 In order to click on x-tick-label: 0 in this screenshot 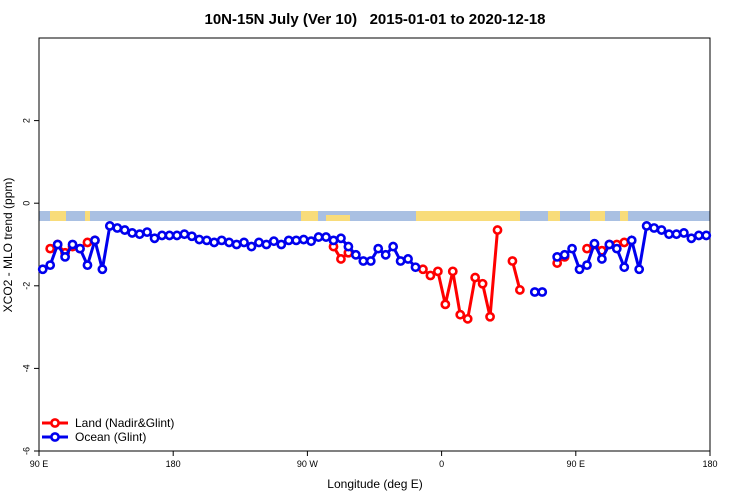, I will do `click(441, 464)`.